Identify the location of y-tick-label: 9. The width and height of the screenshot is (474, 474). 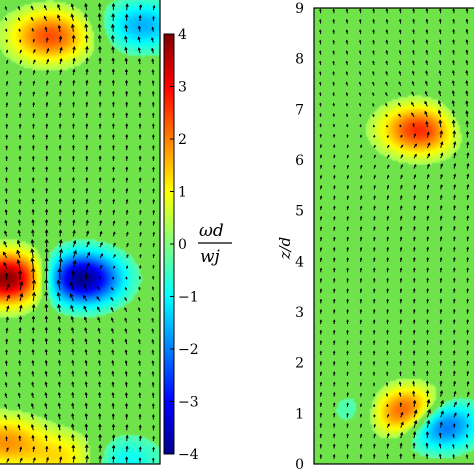
(299, 9).